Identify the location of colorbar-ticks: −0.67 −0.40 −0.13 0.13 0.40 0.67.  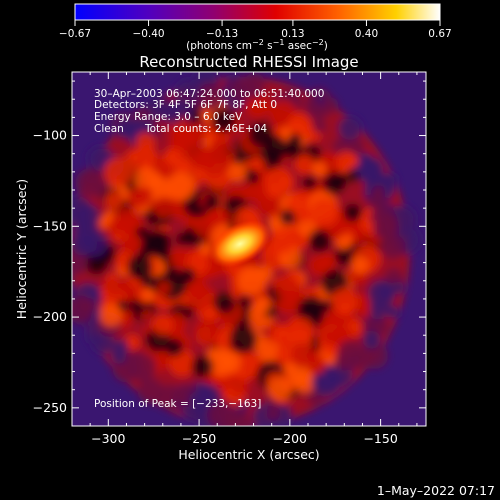
(255, 30).